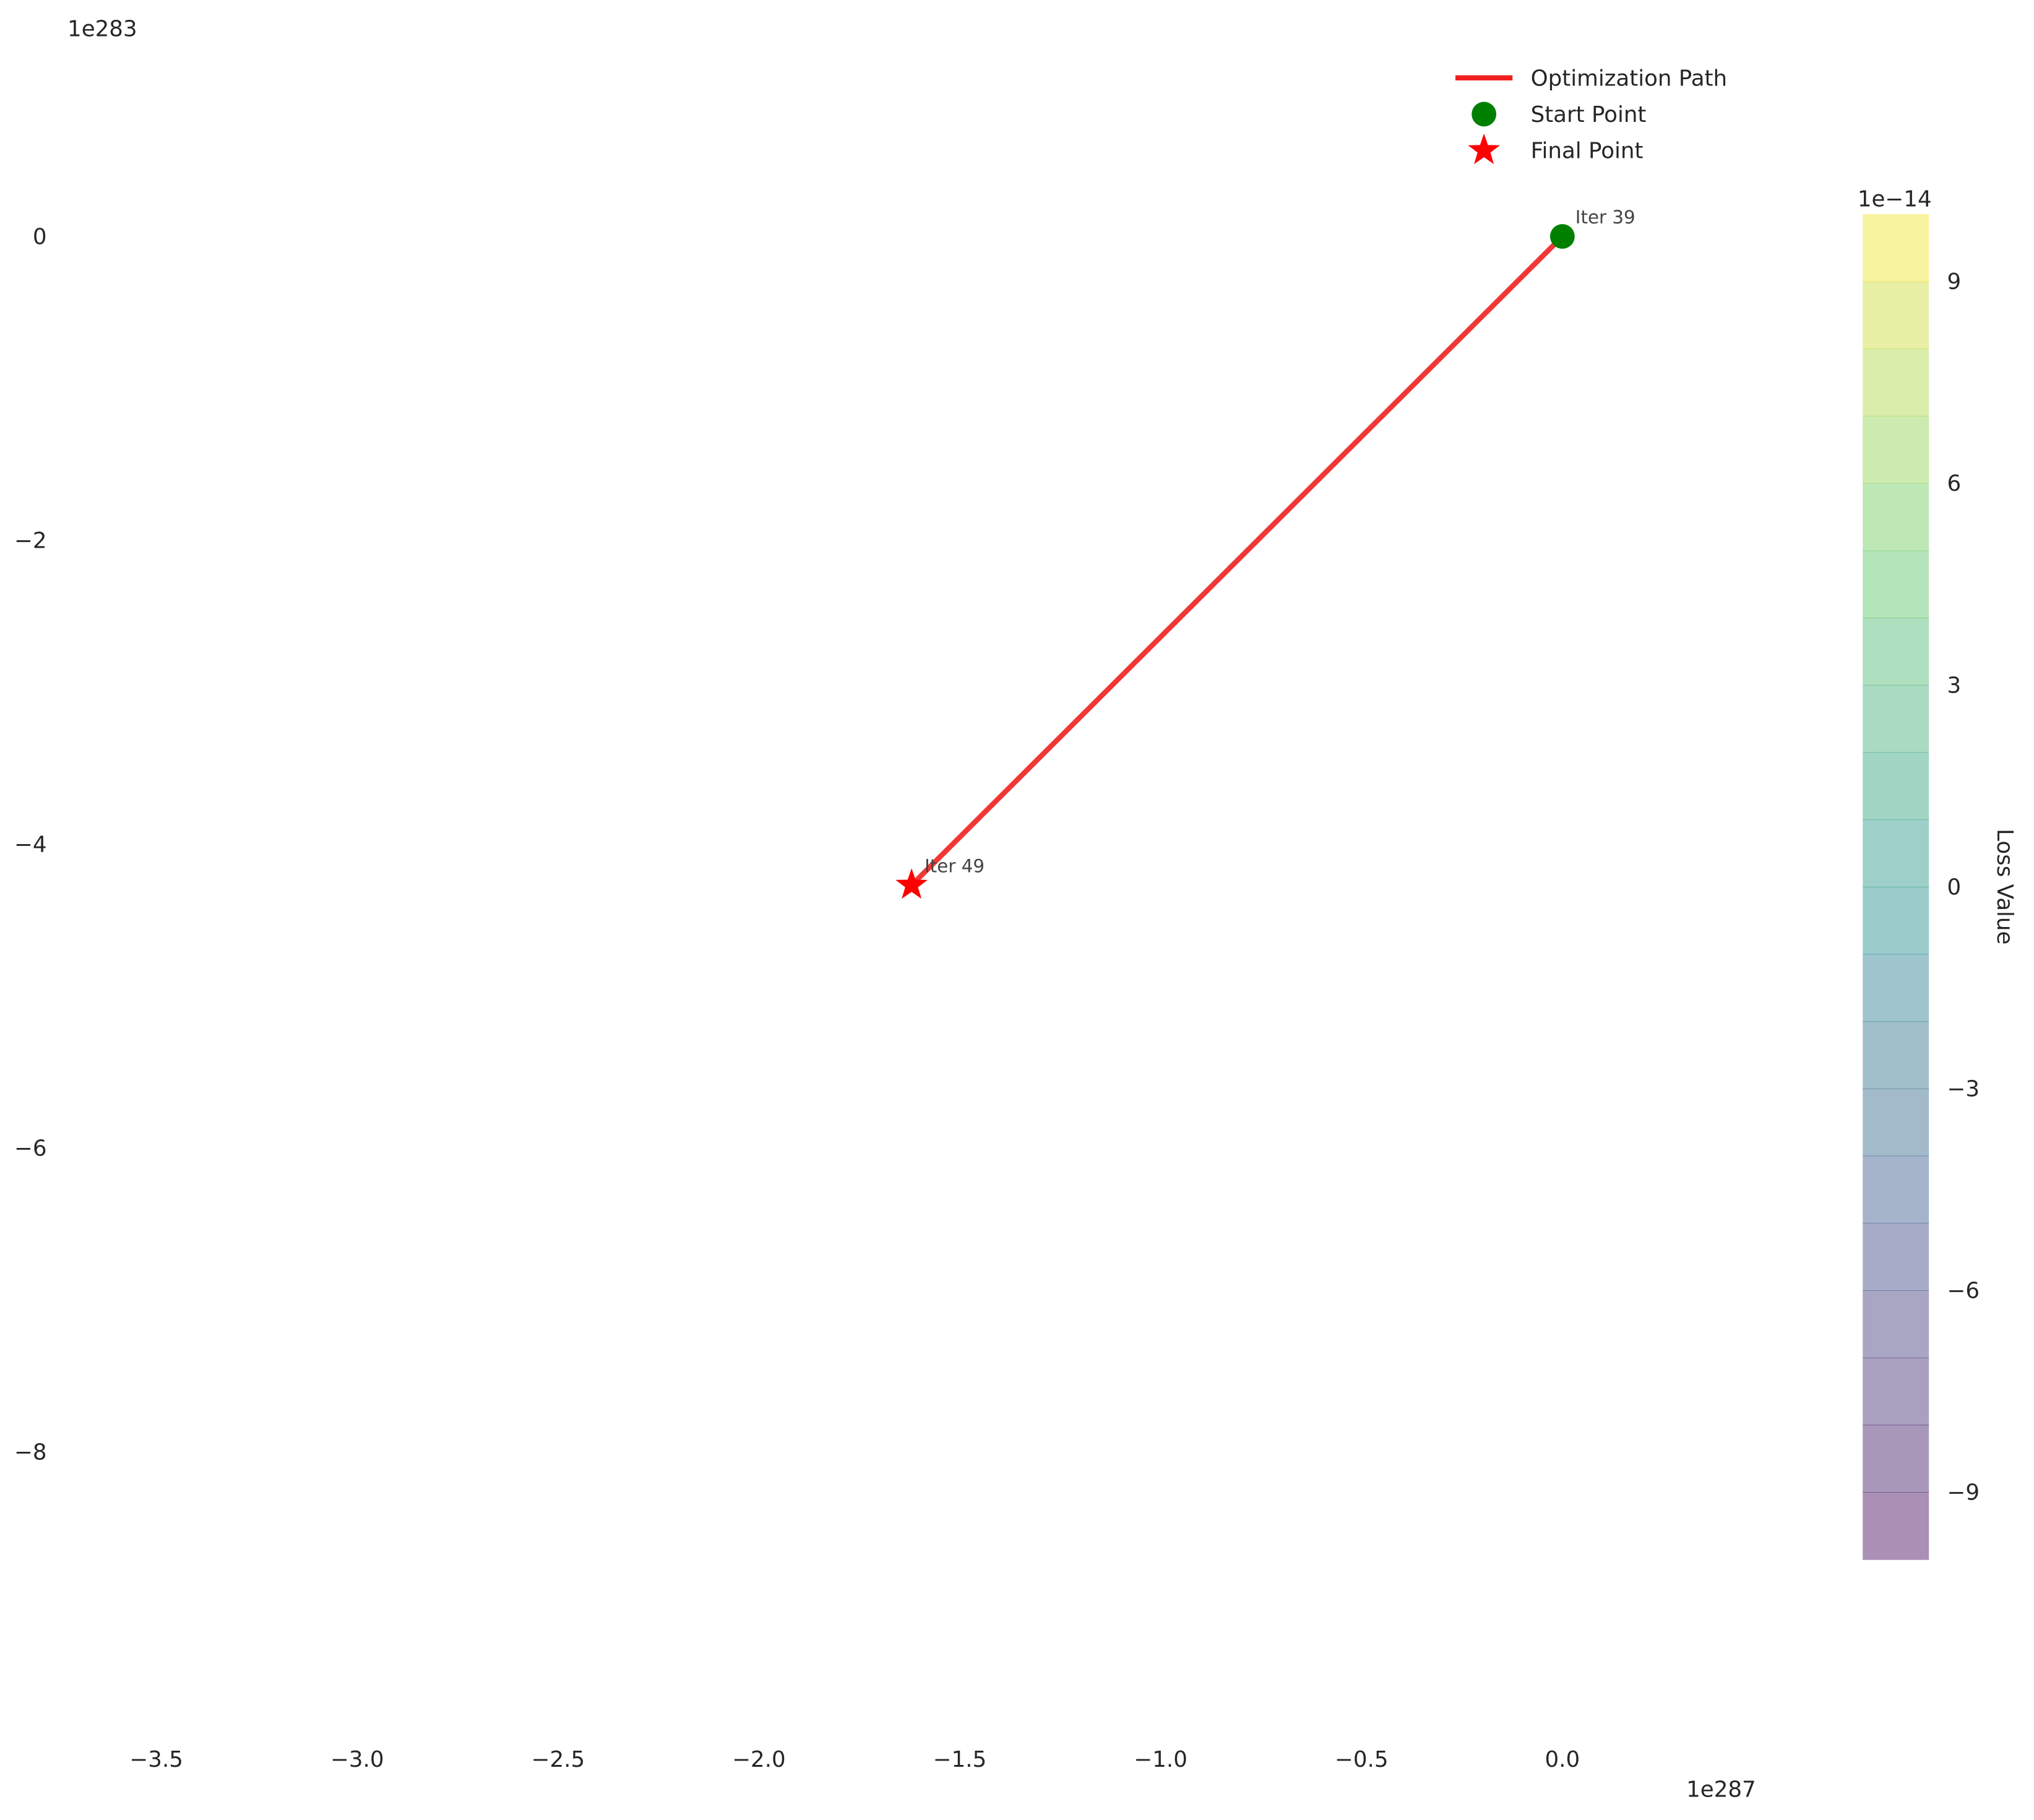 This screenshot has width=2034, height=1820. Describe the element at coordinates (1562, 1759) in the screenshot. I see `x-tick-label: 0.0` at that location.